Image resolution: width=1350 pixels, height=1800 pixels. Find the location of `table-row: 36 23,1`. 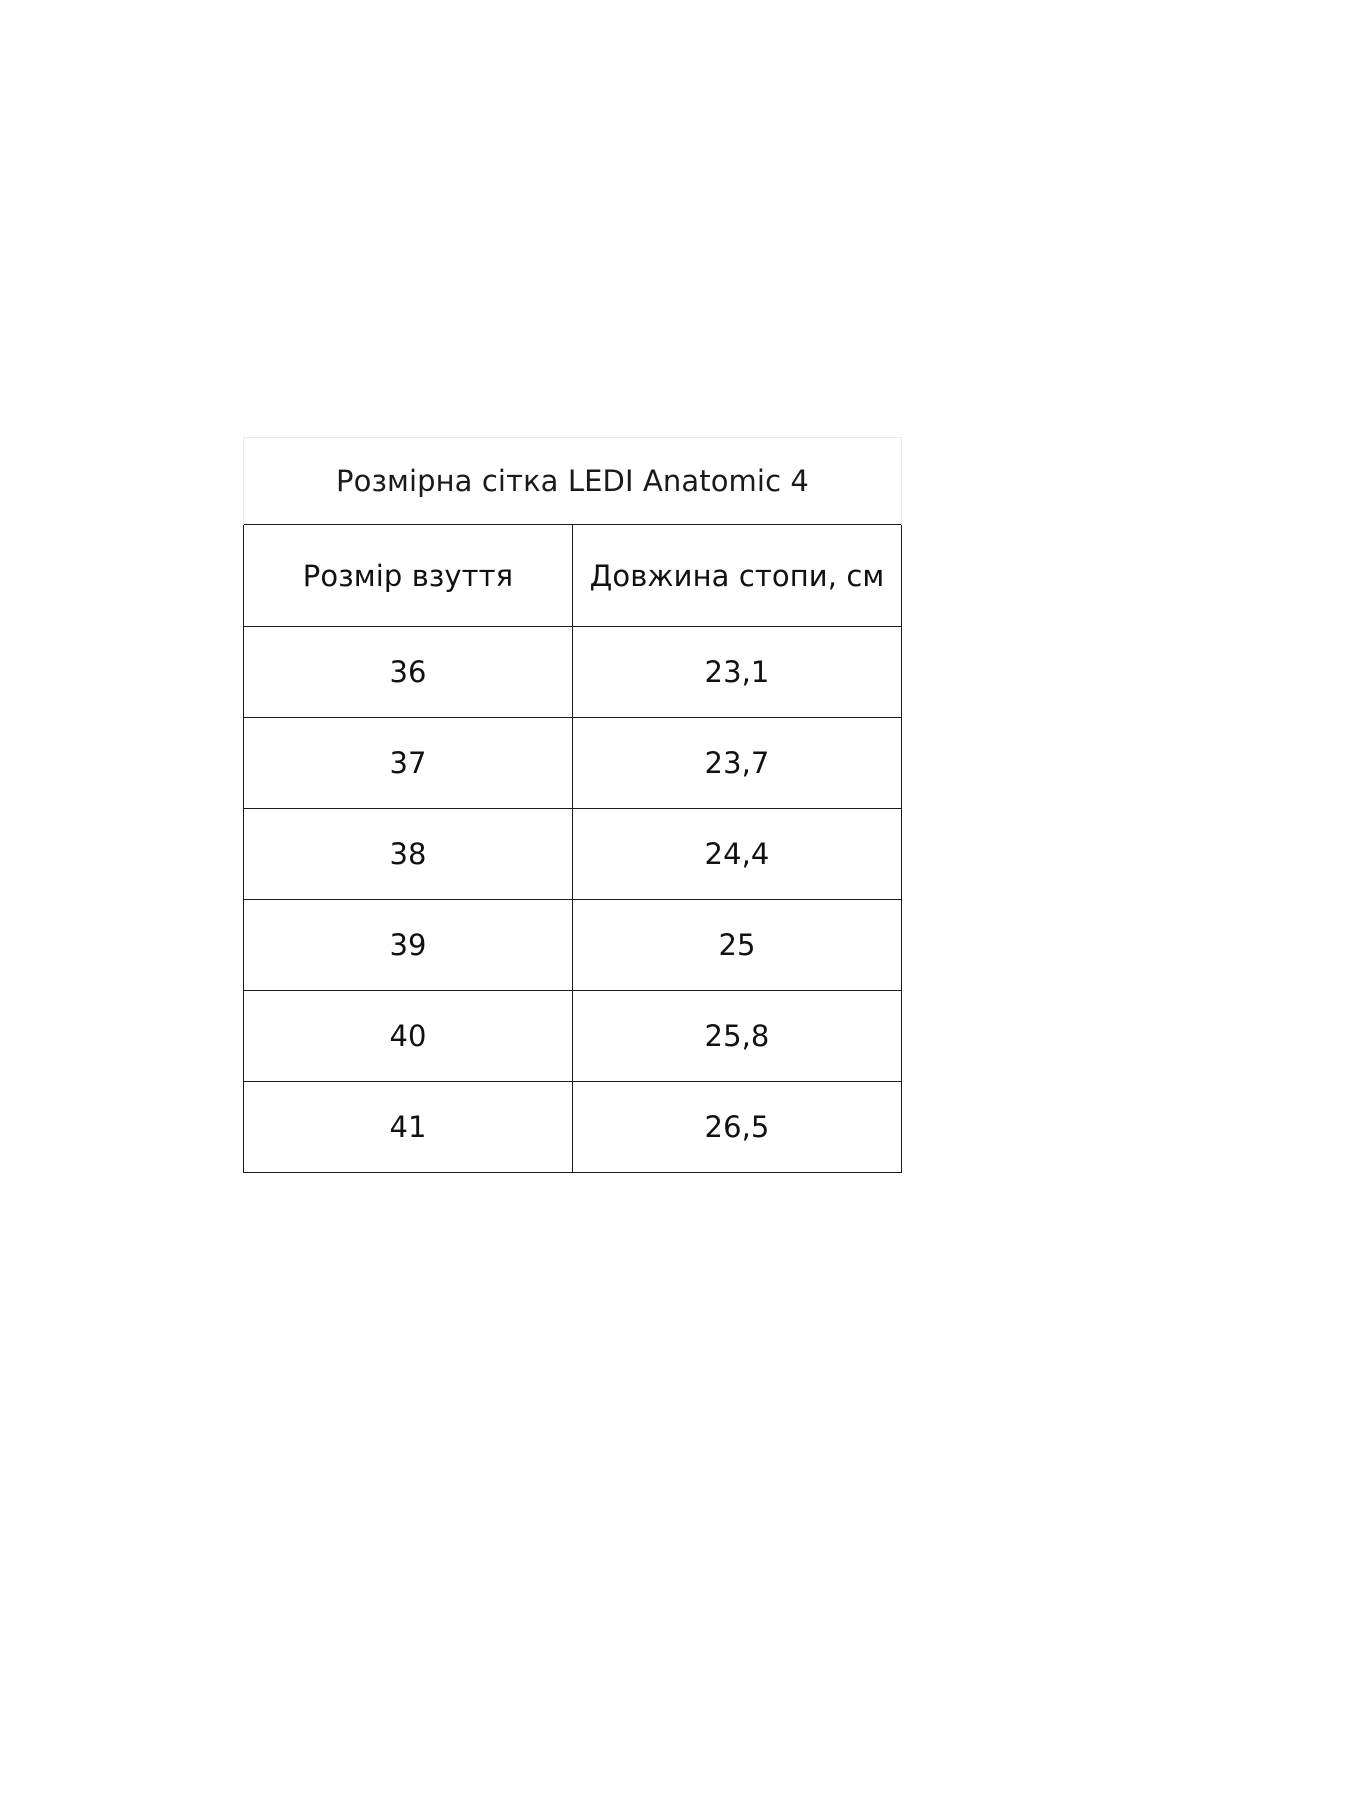

table-row: 36 23,1 is located at coordinates (573, 672).